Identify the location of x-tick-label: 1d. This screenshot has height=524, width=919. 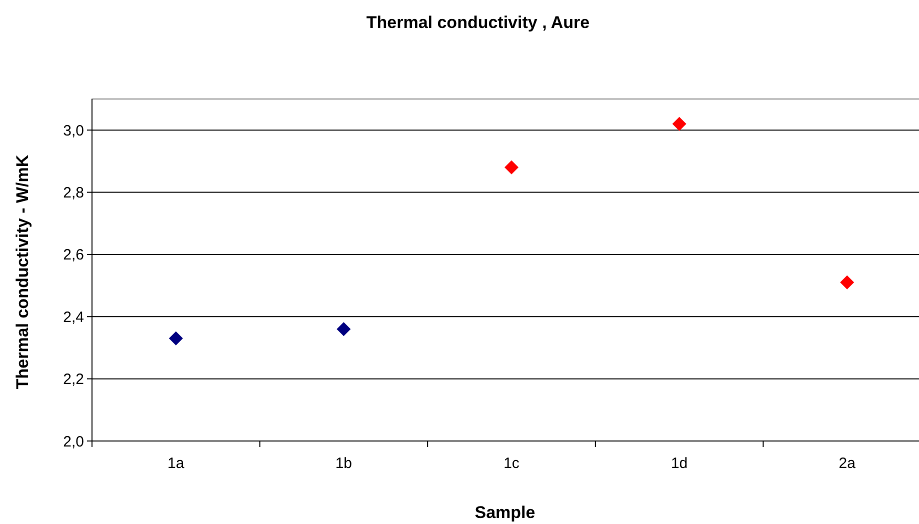
(679, 463).